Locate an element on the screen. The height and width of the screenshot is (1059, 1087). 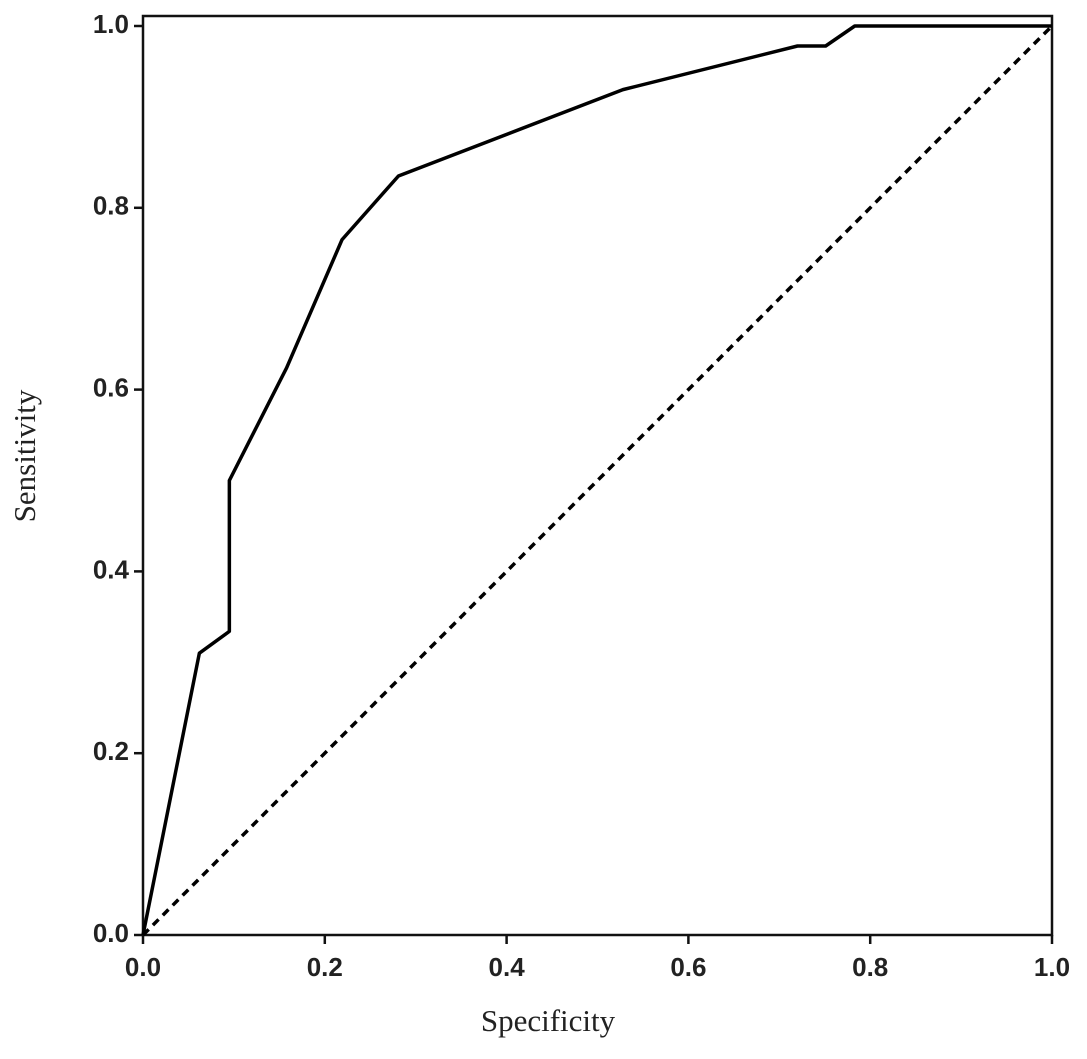
y-tick-label: 0.4 is located at coordinates (111, 569).